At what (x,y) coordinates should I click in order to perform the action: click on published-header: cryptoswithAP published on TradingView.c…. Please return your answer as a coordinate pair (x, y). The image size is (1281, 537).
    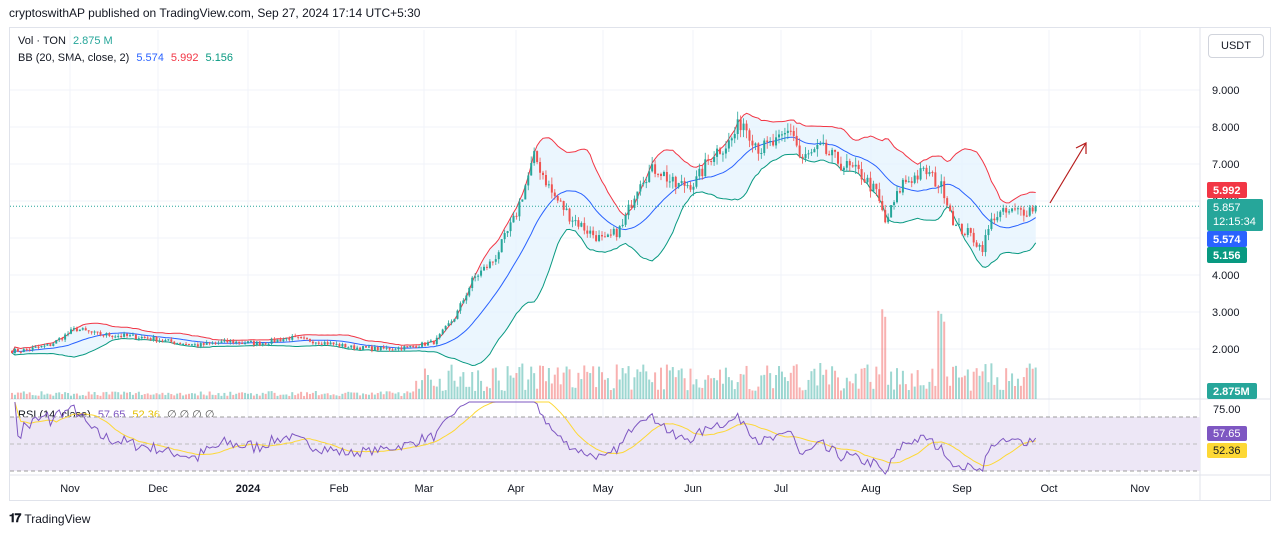
    Looking at the image, I should click on (215, 13).